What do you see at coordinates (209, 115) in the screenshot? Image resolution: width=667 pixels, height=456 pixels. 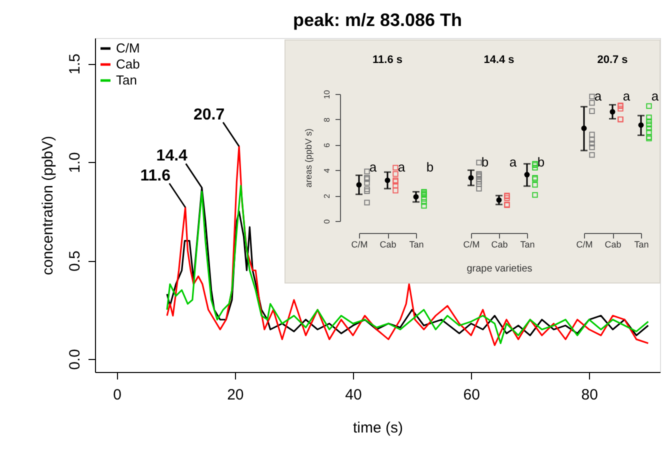 I see `annotation: 20.7` at bounding box center [209, 115].